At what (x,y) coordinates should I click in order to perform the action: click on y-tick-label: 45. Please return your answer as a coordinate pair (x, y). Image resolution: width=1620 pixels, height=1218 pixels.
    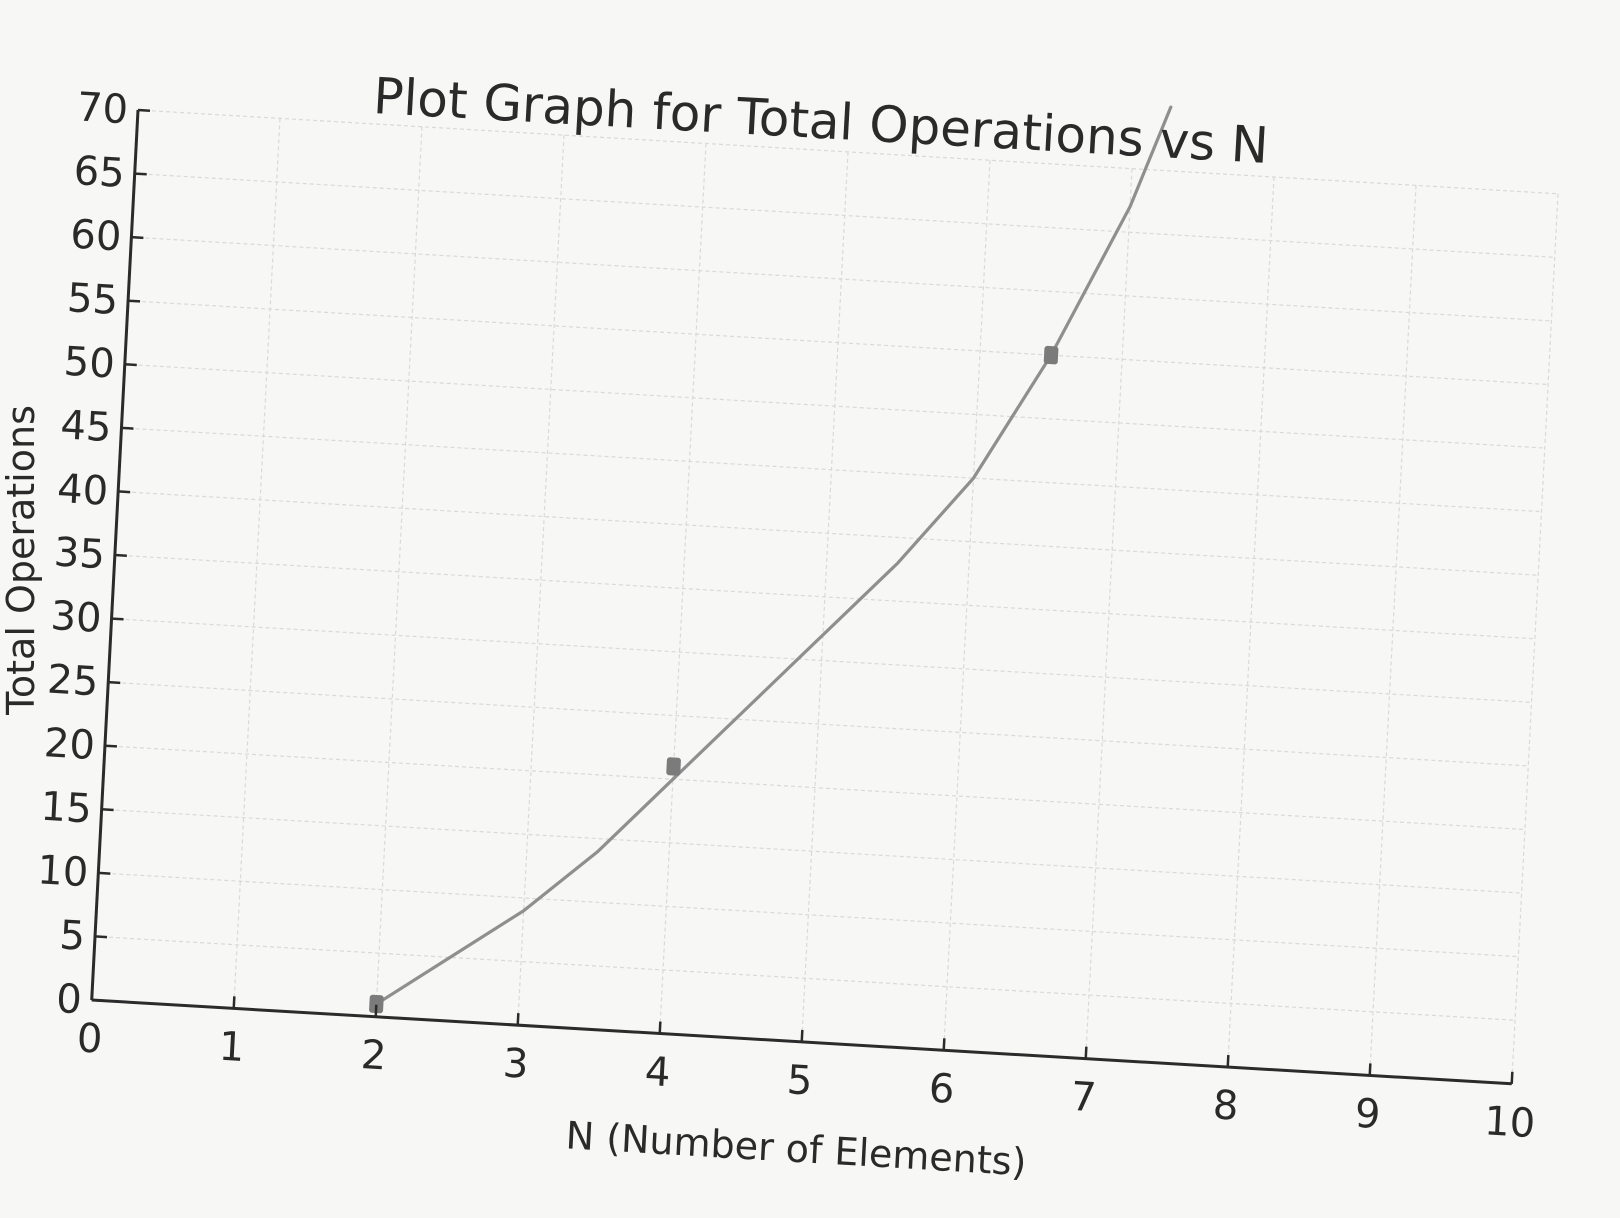
    Looking at the image, I should click on (85, 426).